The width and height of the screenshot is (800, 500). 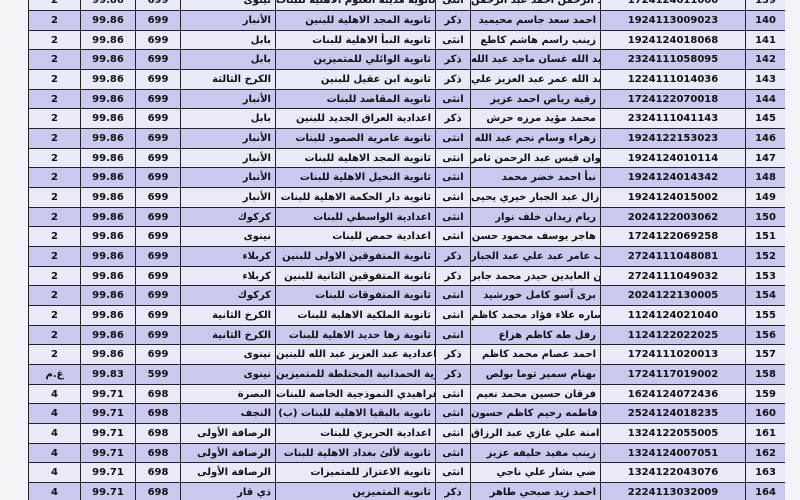 I want to click on school: ثانوية المتفوقين الاولى للبنين, so click(x=355, y=256).